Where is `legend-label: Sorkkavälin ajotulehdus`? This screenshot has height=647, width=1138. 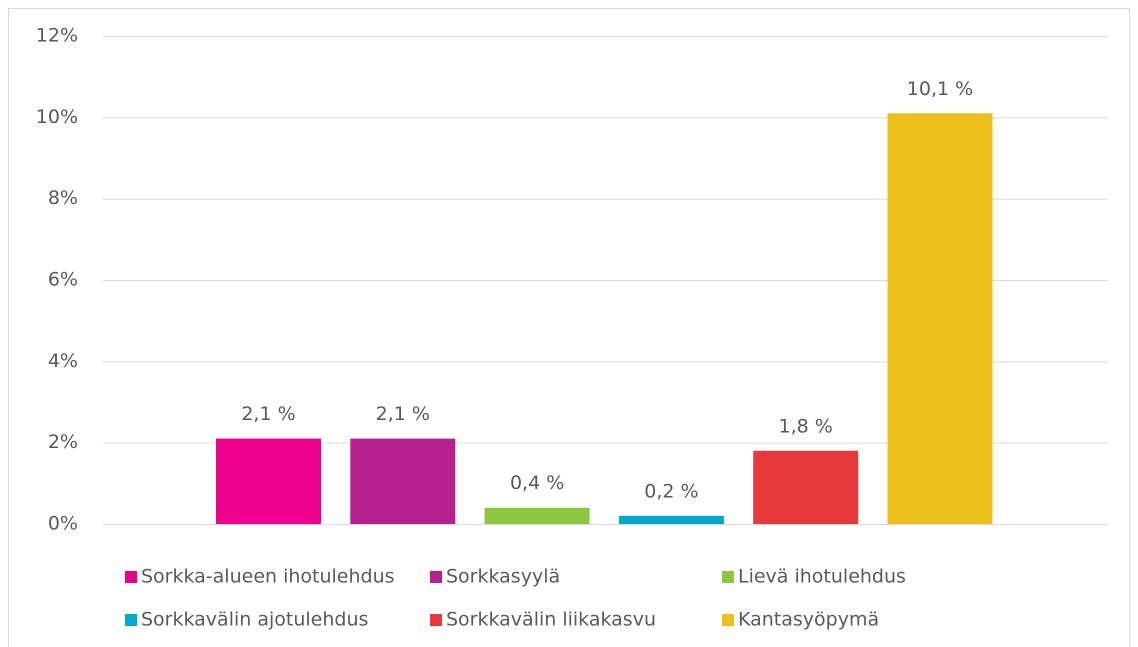 legend-label: Sorkkavälin ajotulehdus is located at coordinates (254, 620).